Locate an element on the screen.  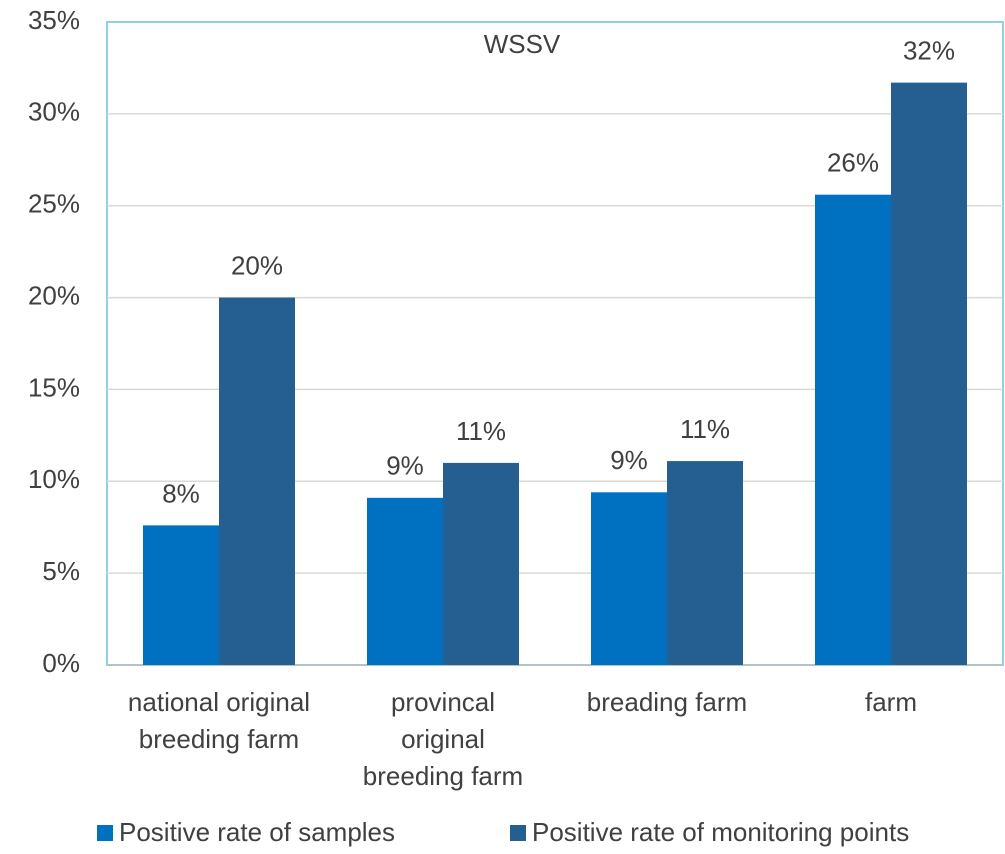
y-tick-label: 20% is located at coordinates (54, 295).